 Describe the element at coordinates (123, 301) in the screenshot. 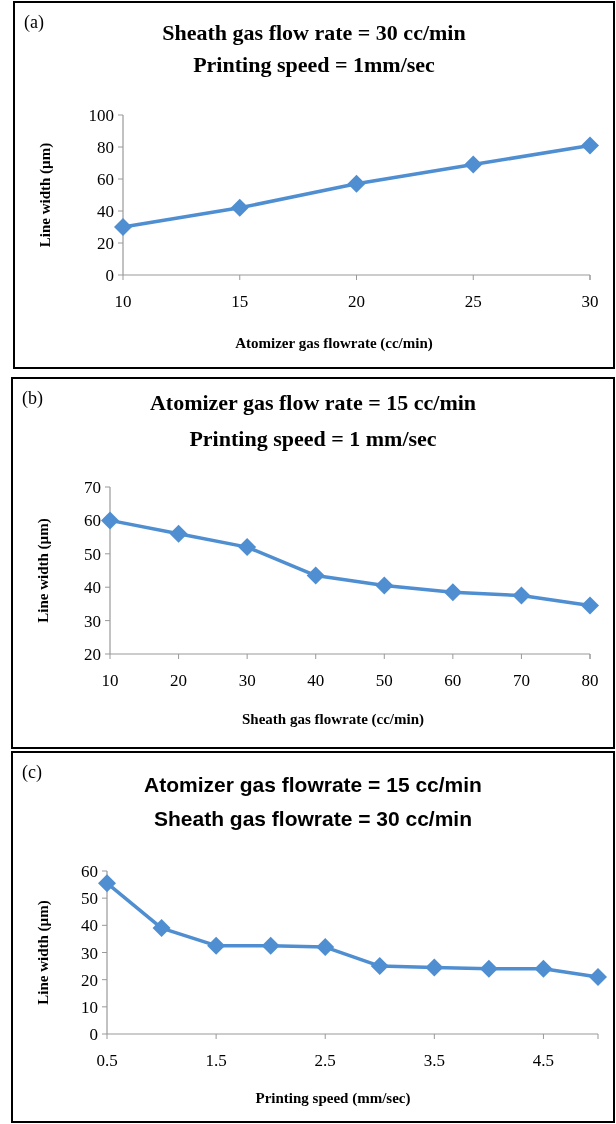

I see `x-tick-label: 10` at that location.